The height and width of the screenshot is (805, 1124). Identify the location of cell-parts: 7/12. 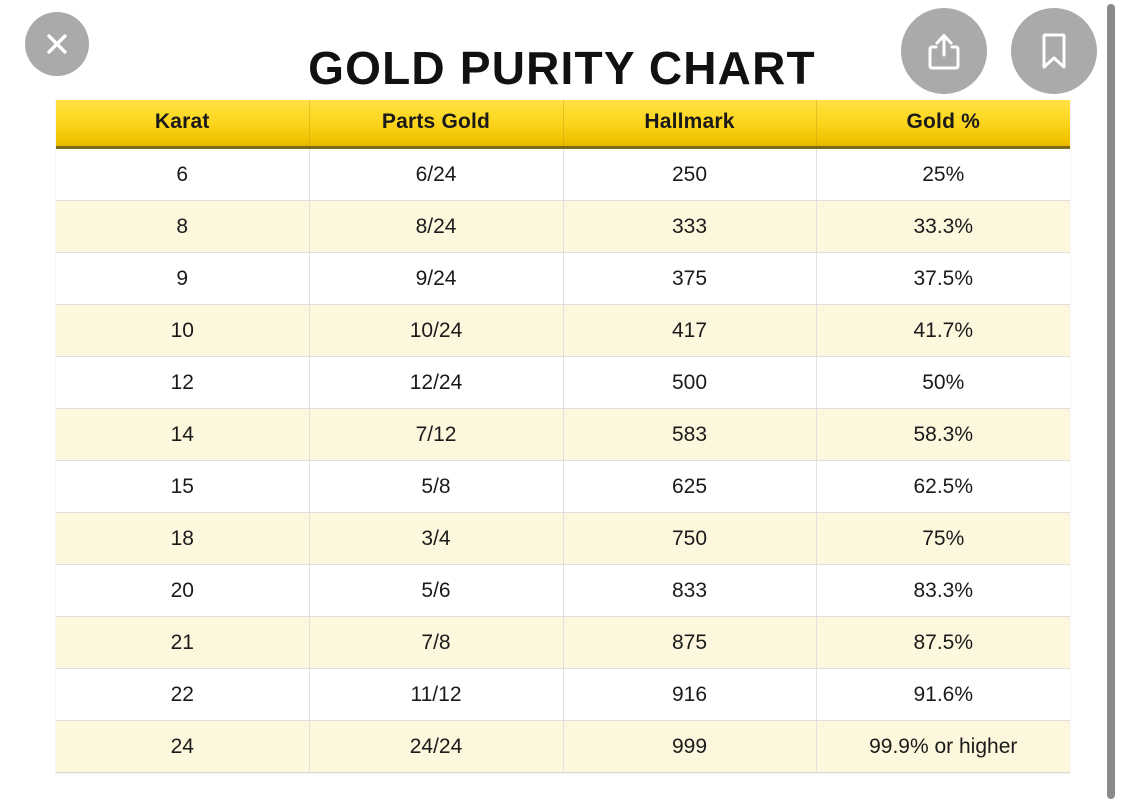
(436, 434).